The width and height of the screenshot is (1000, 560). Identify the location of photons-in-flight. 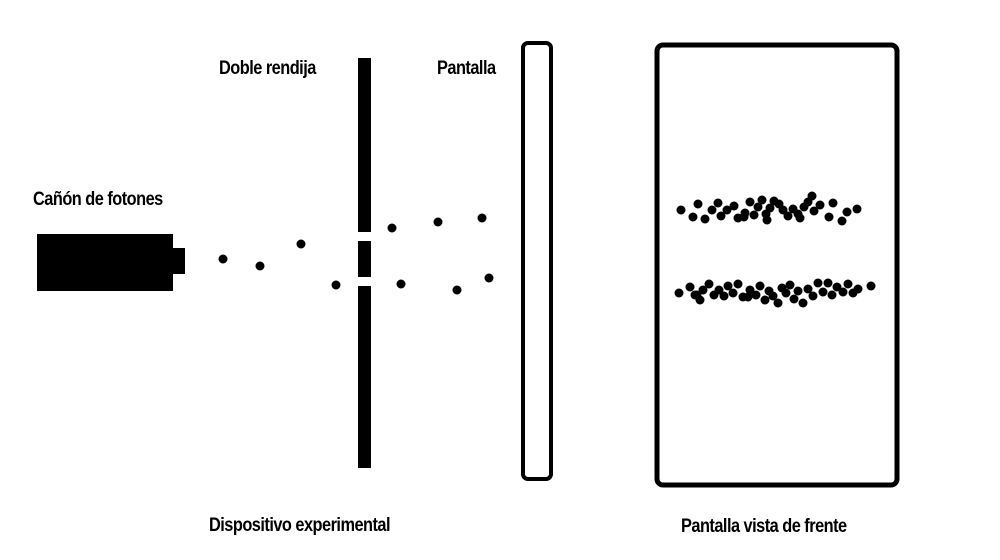
(356, 254).